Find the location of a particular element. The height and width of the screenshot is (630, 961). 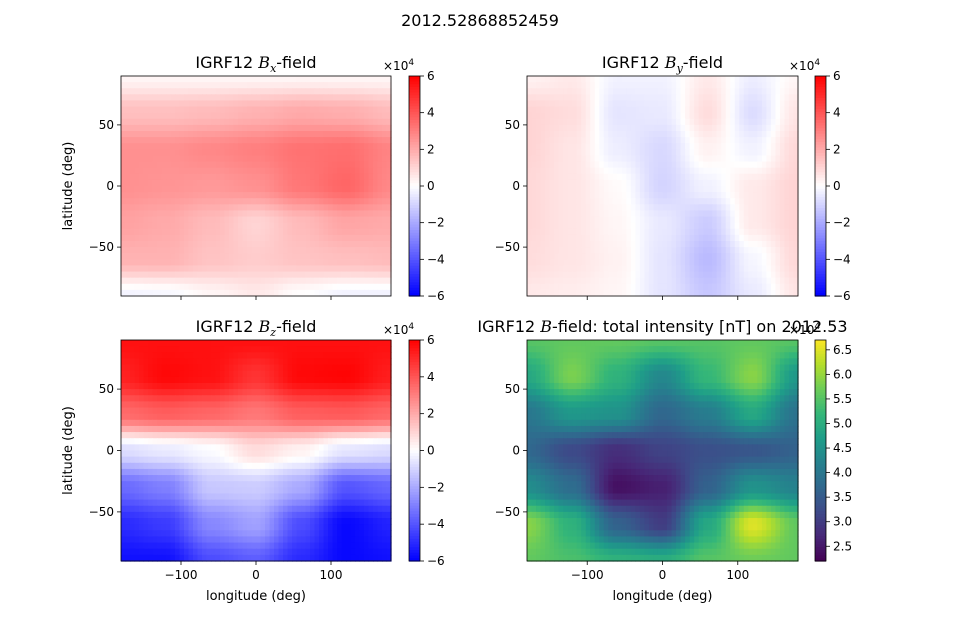

title-subscript: x is located at coordinates (273, 68).